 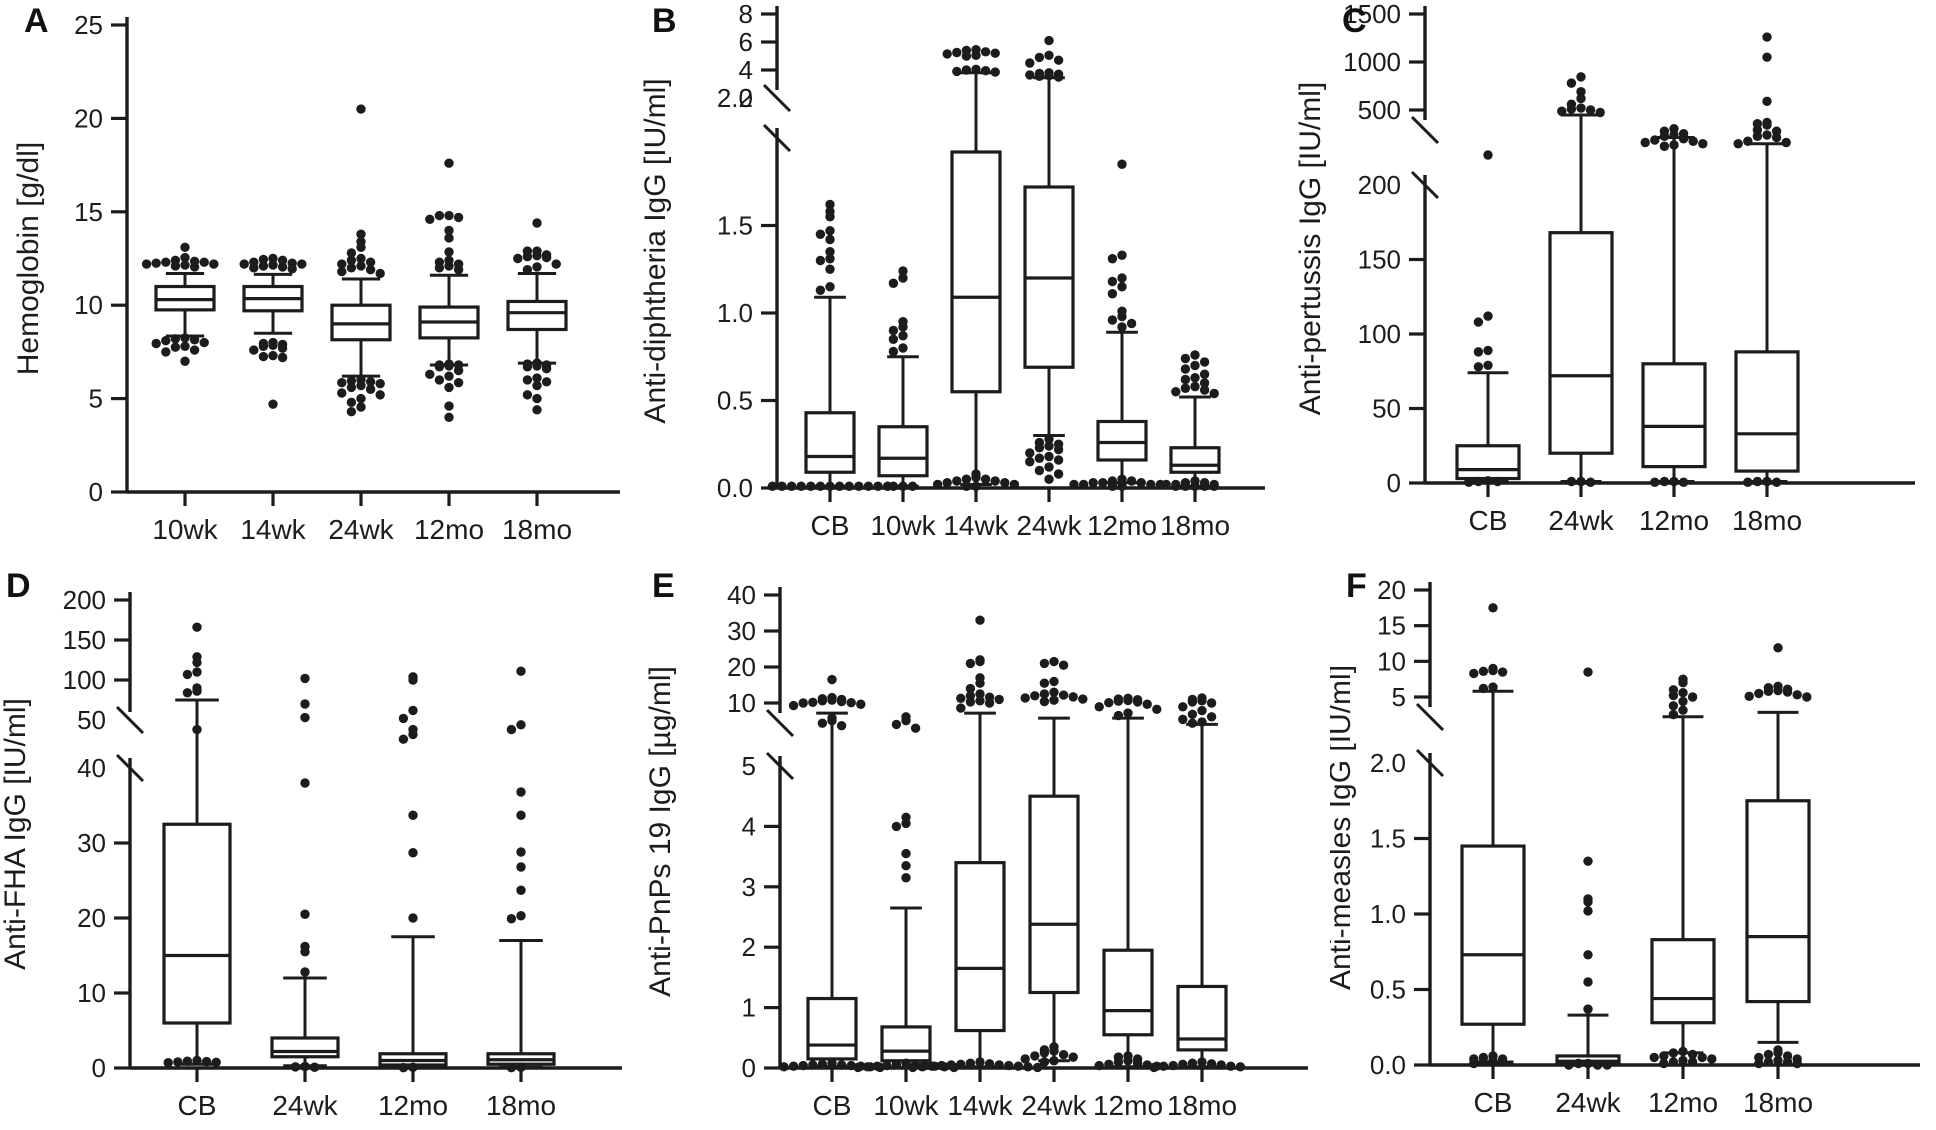 What do you see at coordinates (1674, 305) in the screenshot?
I see `box-group-12mo` at bounding box center [1674, 305].